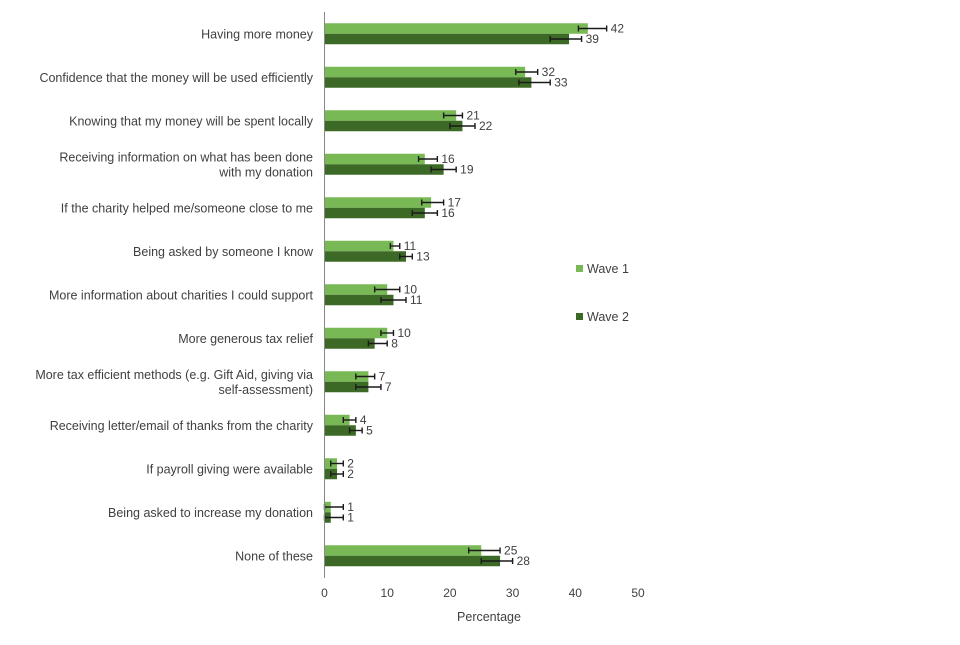 The height and width of the screenshot is (645, 960). Describe the element at coordinates (324, 593) in the screenshot. I see `x-tick-label: 0` at that location.